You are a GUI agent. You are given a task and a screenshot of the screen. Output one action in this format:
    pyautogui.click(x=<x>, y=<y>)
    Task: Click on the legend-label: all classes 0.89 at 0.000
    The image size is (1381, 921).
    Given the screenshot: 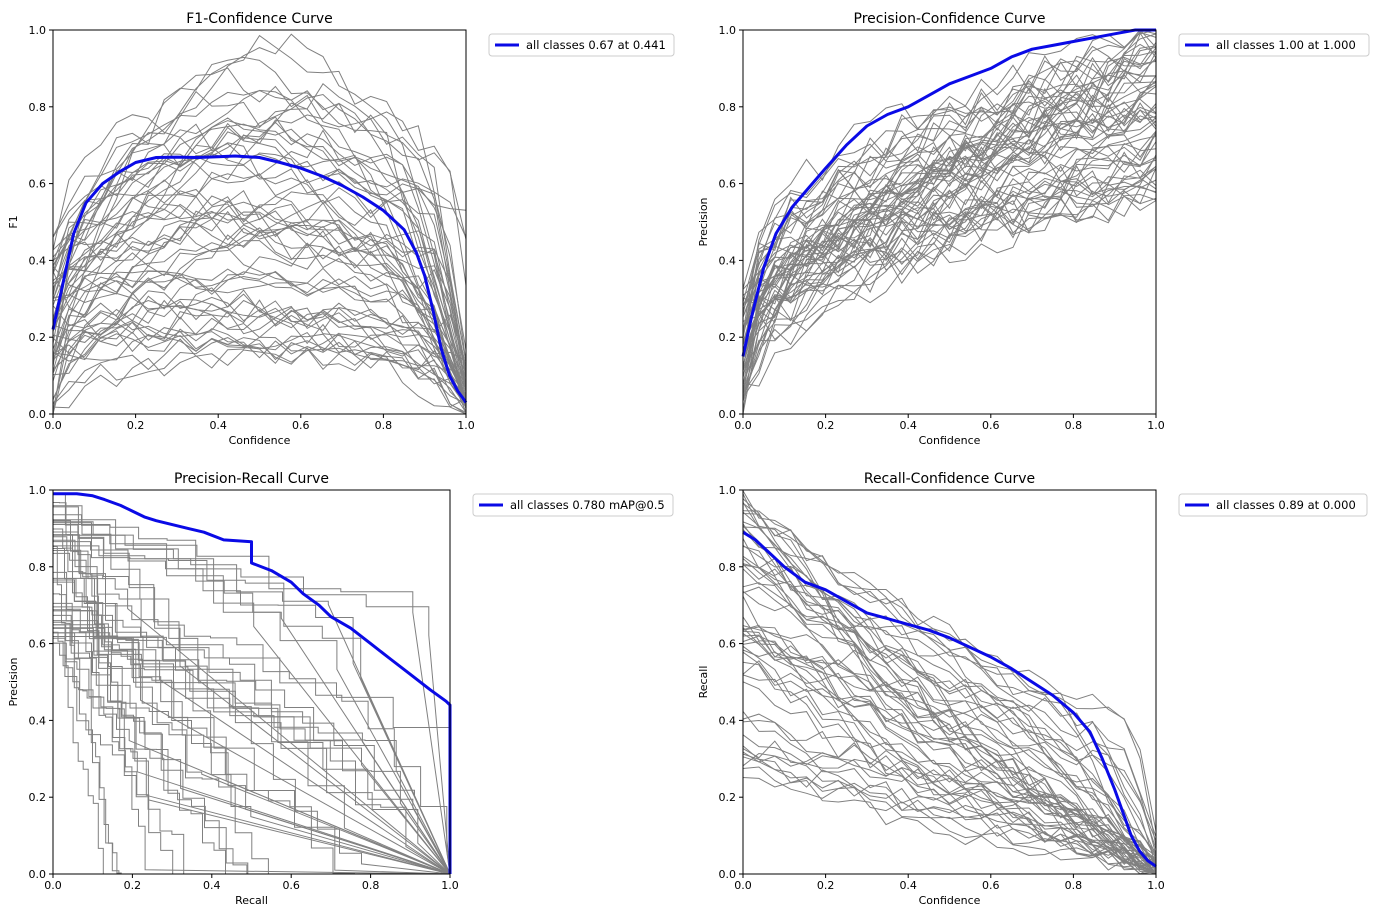 What is the action you would take?
    pyautogui.click(x=1286, y=505)
    